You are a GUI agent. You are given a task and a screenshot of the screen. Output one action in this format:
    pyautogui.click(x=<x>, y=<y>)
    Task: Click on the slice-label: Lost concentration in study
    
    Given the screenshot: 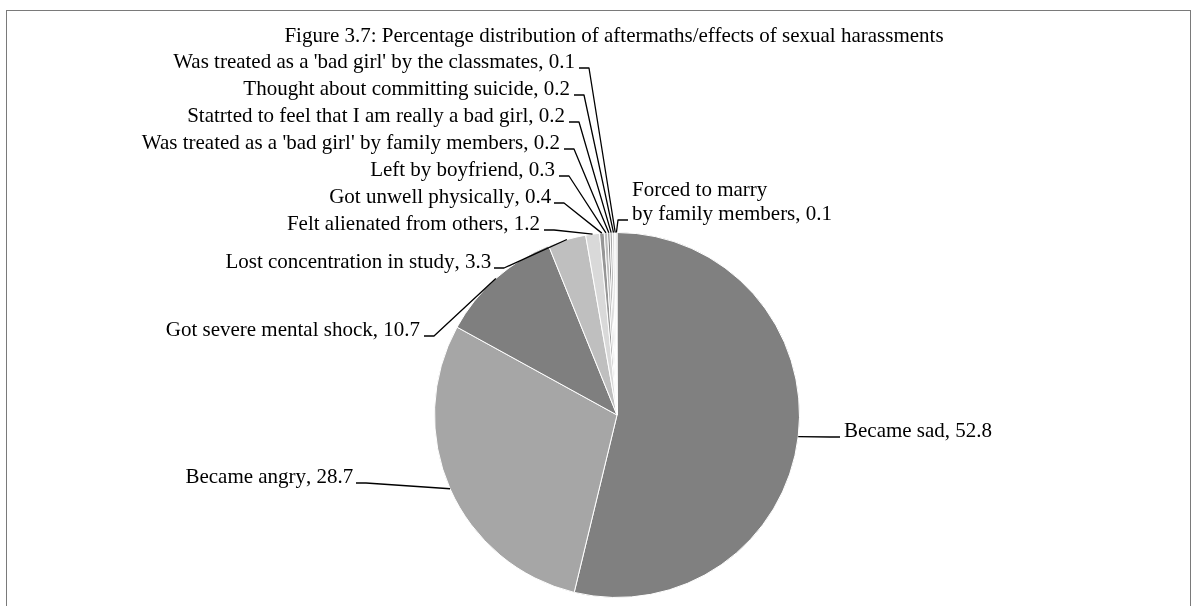 What is the action you would take?
    pyautogui.click(x=340, y=260)
    